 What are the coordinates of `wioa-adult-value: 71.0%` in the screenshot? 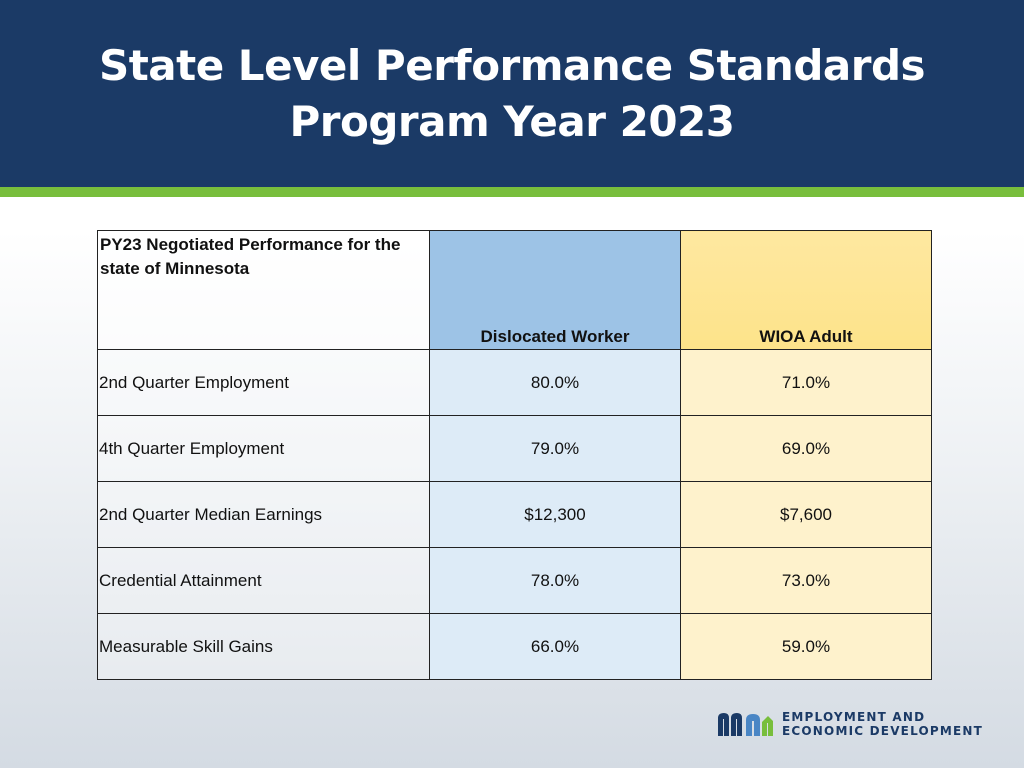 It's located at (806, 382).